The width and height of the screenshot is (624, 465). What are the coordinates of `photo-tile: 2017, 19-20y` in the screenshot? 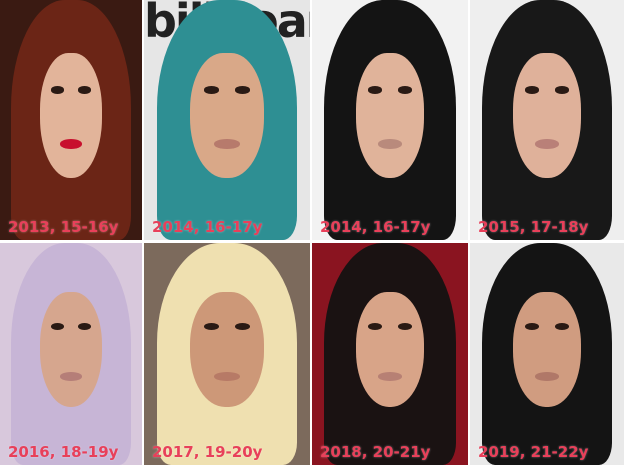 It's located at (227, 354).